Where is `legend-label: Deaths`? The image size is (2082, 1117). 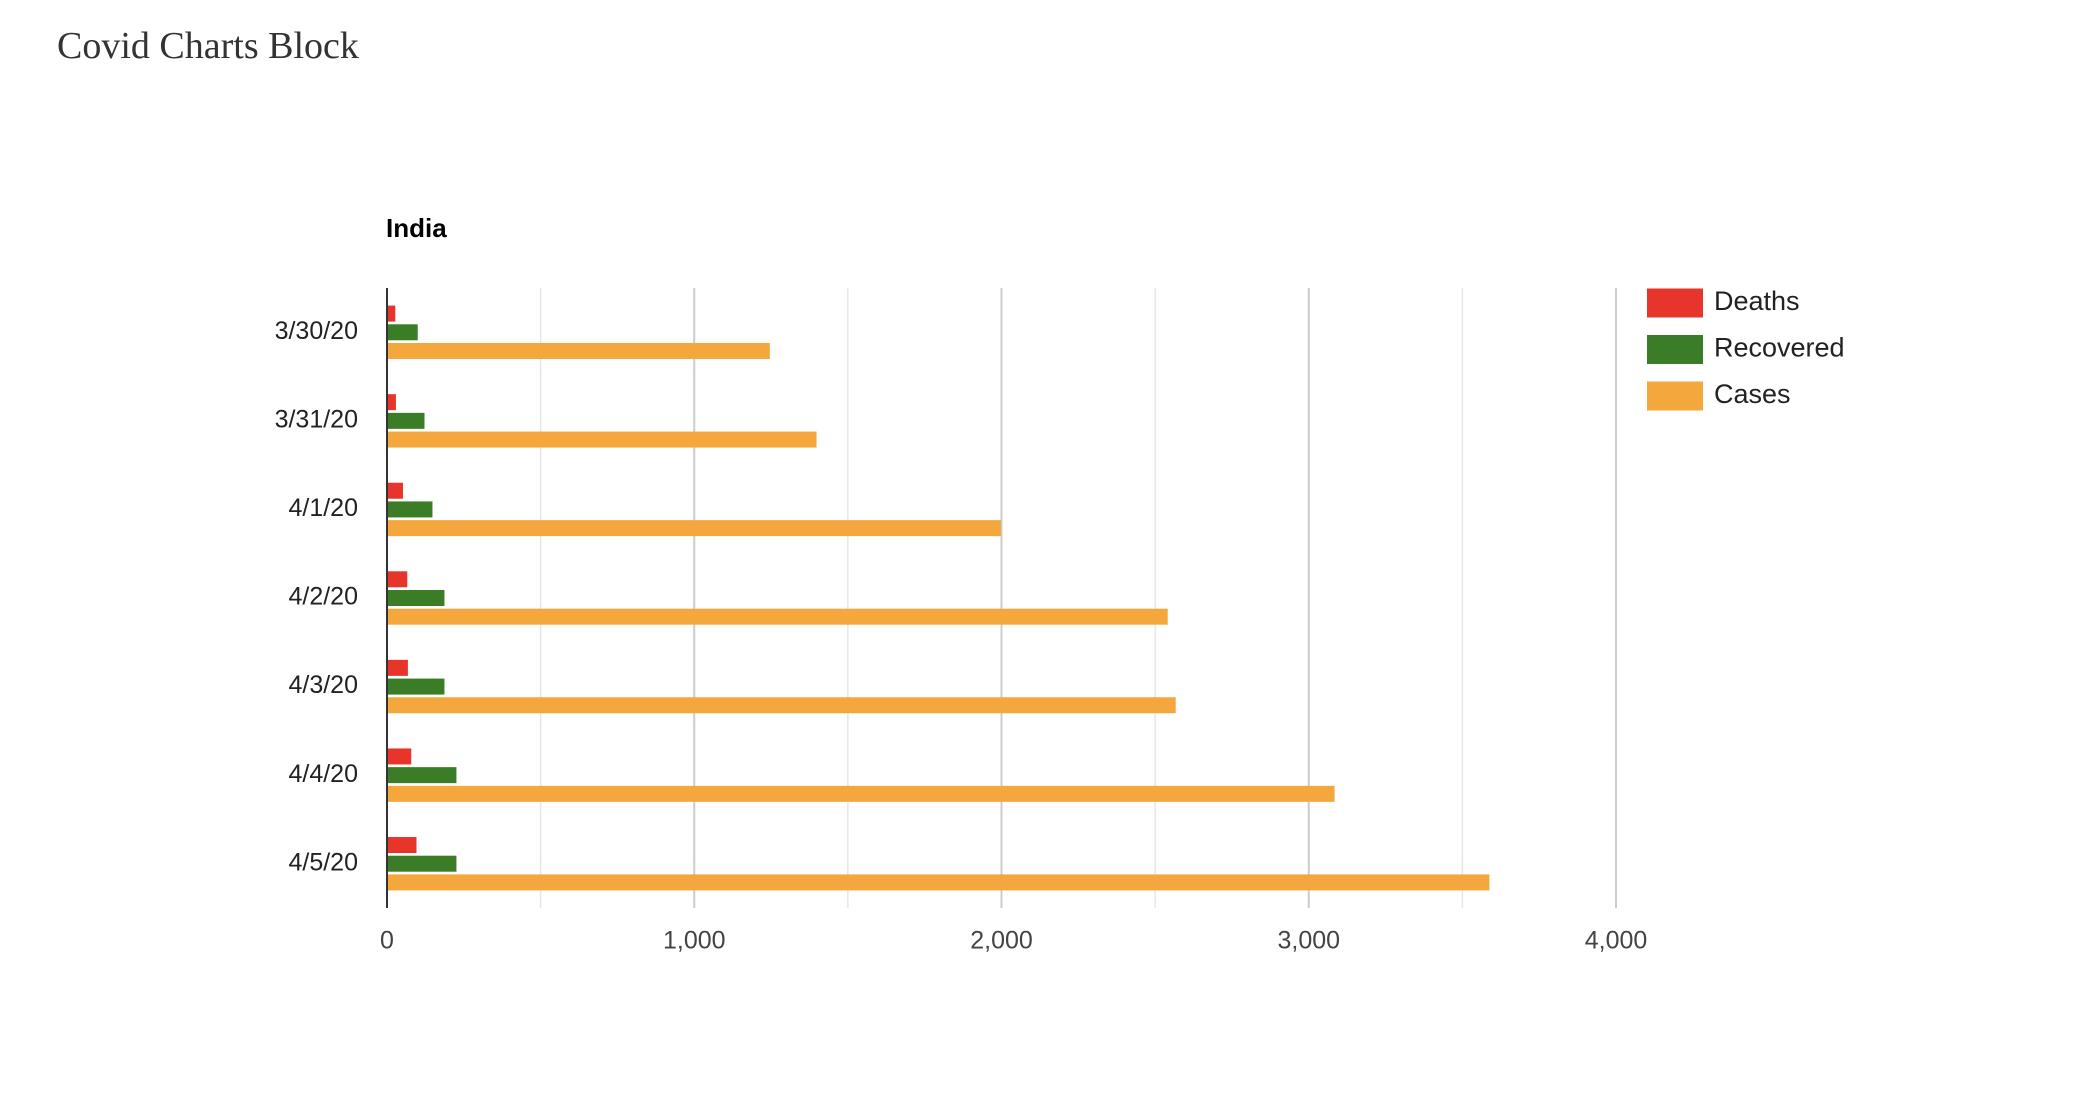 legend-label: Deaths is located at coordinates (1757, 301).